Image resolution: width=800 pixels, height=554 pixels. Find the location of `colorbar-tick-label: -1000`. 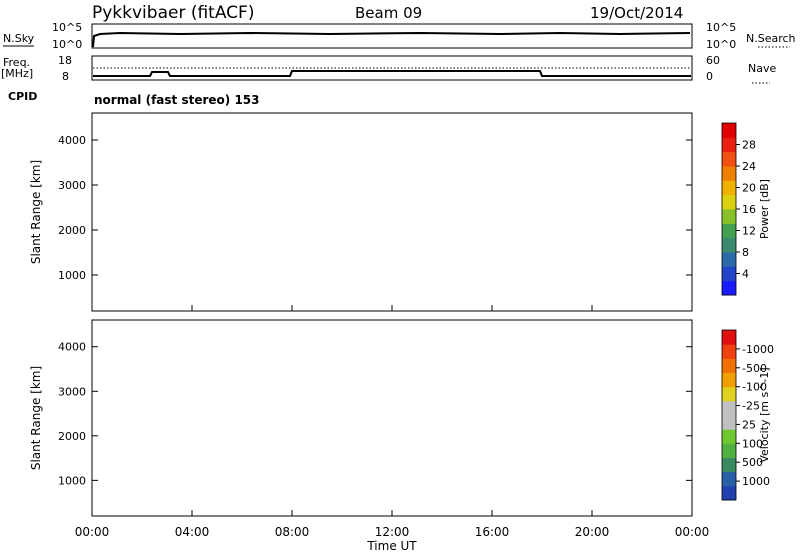

colorbar-tick-label: -1000 is located at coordinates (758, 349).